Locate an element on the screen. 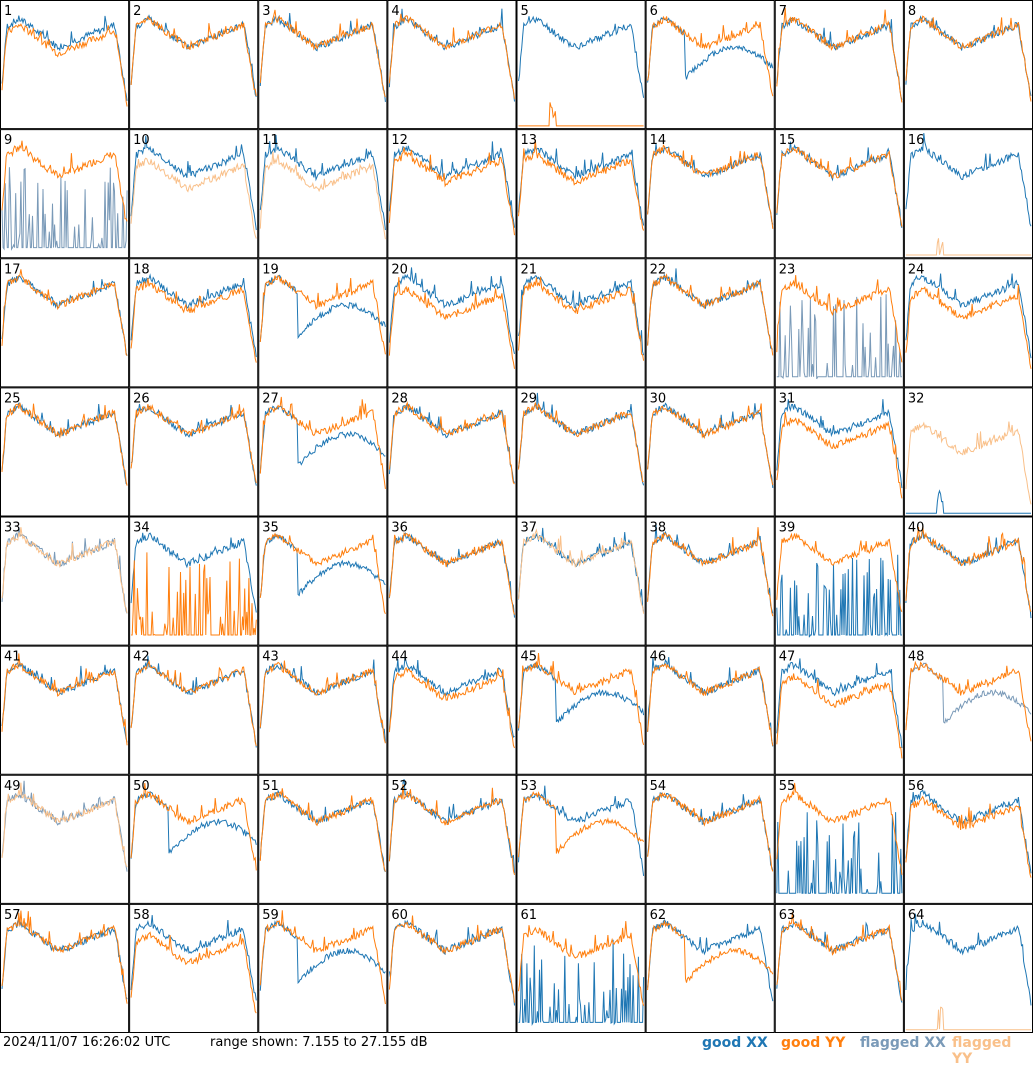  panel-7: 7 is located at coordinates (839, 65).